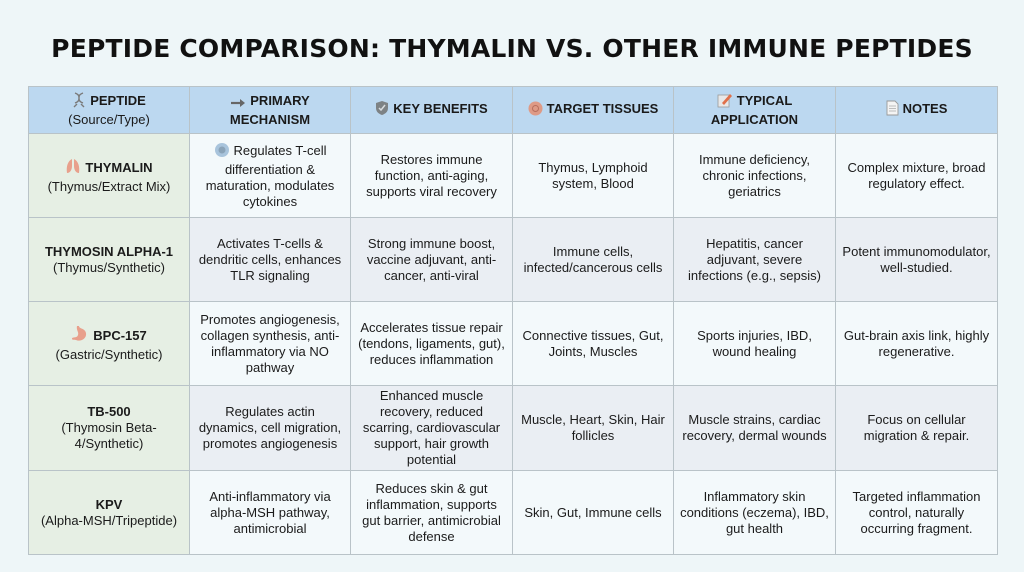 The width and height of the screenshot is (1024, 572). Describe the element at coordinates (109, 110) in the screenshot. I see `header-peptide: PEPTIDE (Source/Type)` at that location.